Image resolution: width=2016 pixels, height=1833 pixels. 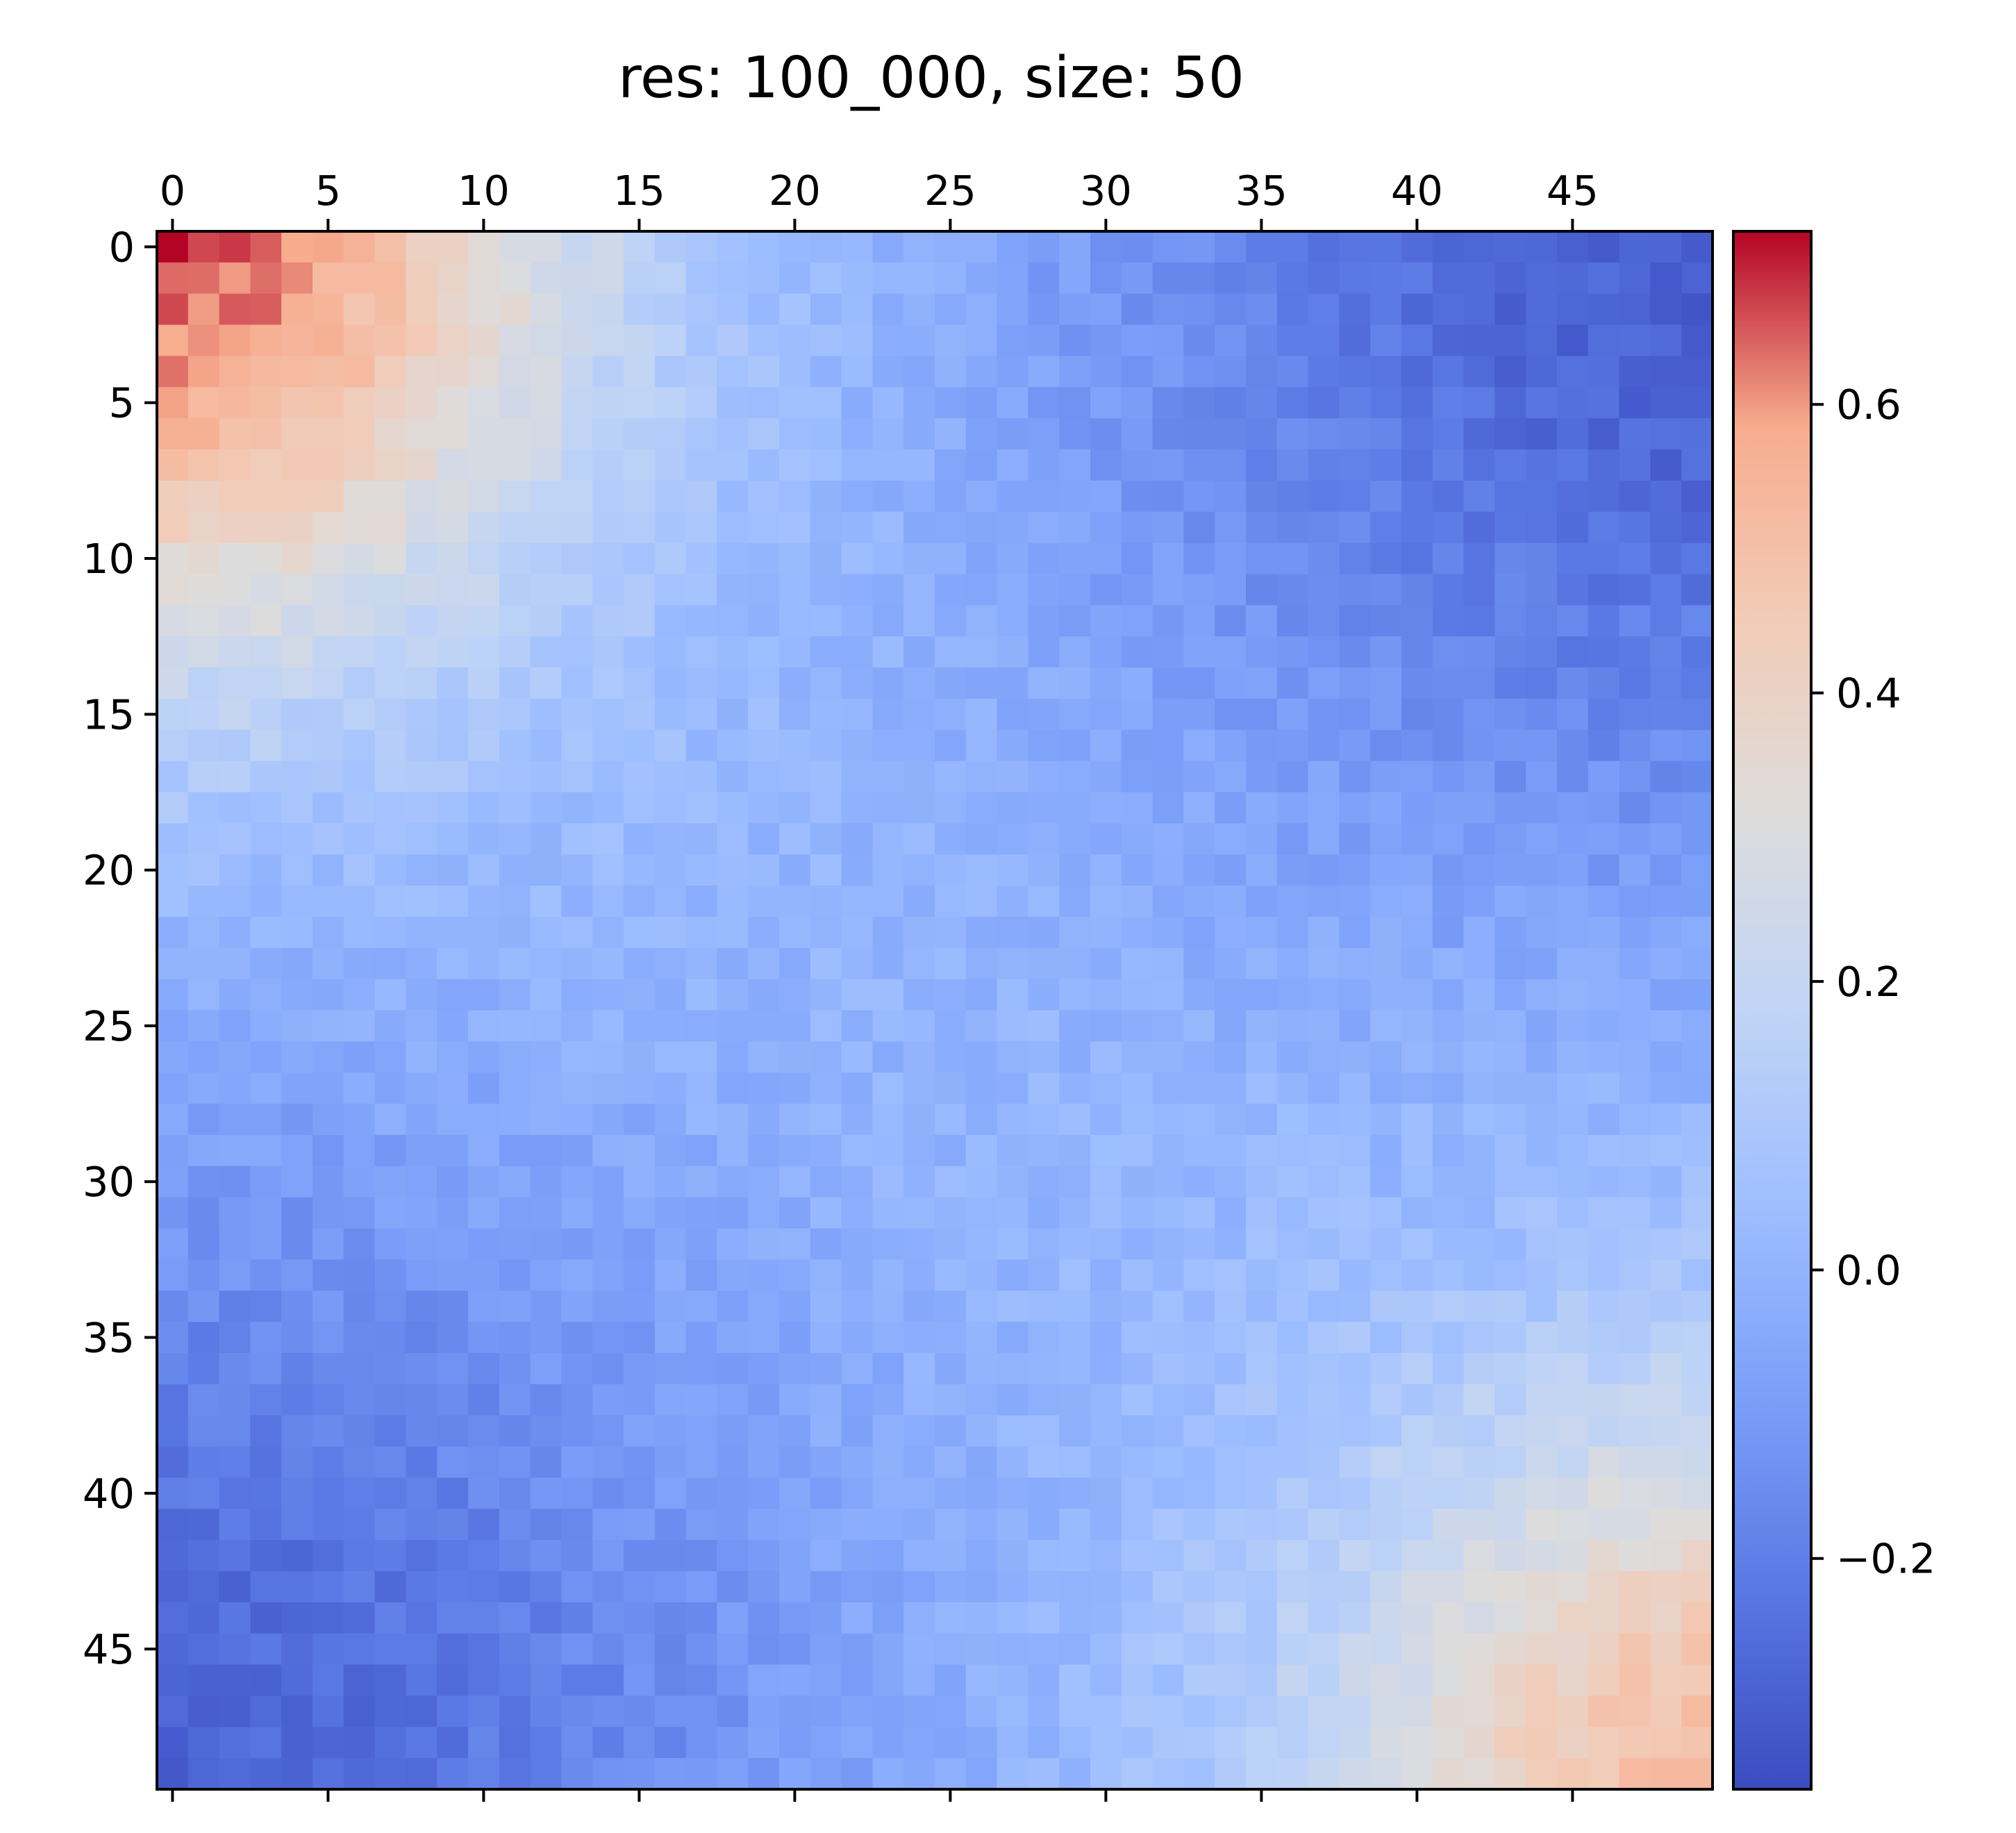 I want to click on x-tick-label: 20, so click(x=795, y=191).